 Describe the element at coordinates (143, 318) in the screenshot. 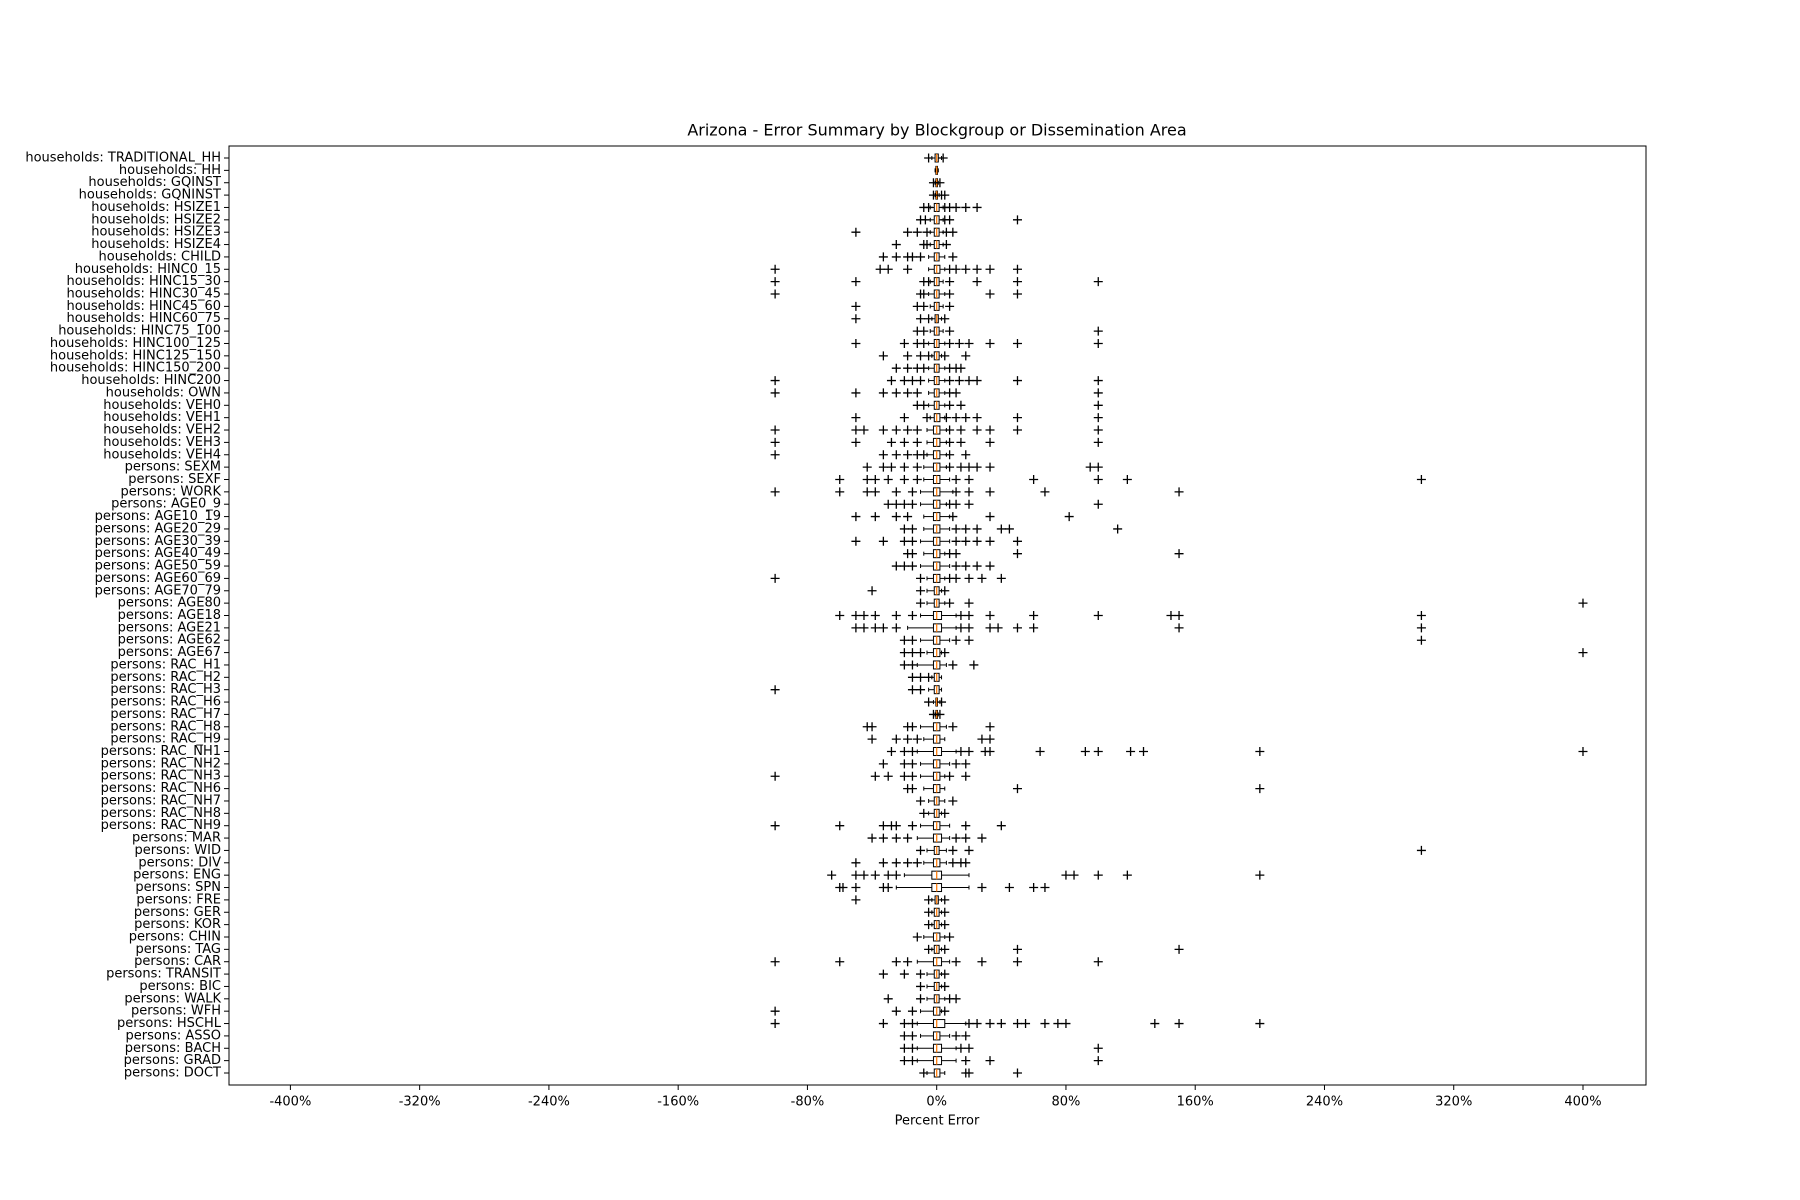

I see `y-tick-label: households: HINC60_75` at that location.